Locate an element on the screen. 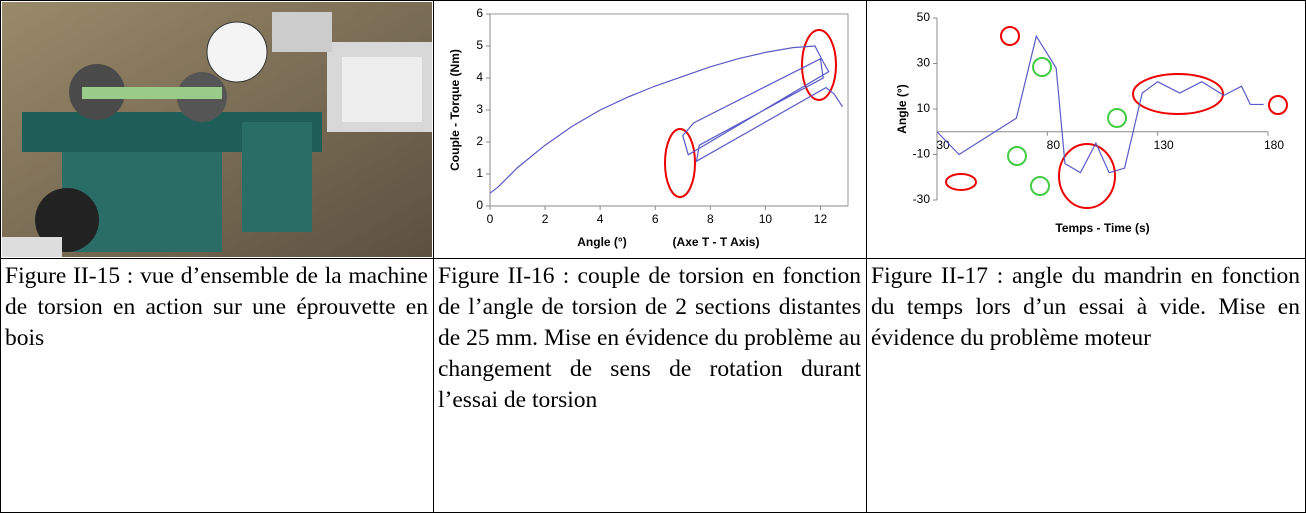 This screenshot has width=1306, height=513. y-tick-label: 0 is located at coordinates (479, 205).